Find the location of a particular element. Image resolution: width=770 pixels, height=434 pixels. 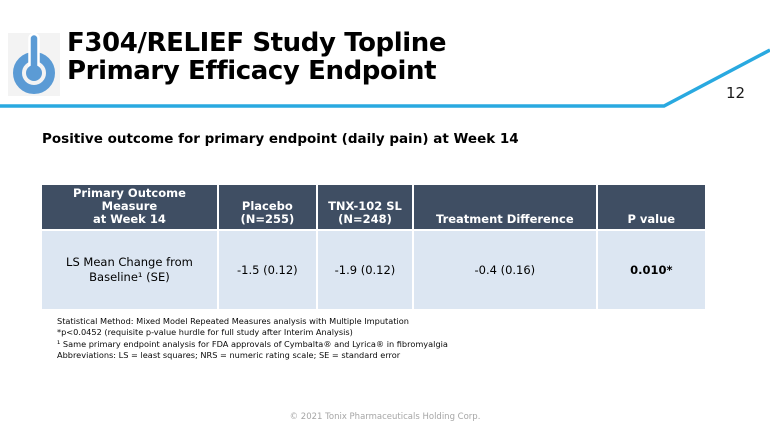

slide-title-line1: F304/RELIEF Study Topline is located at coordinates (257, 43).